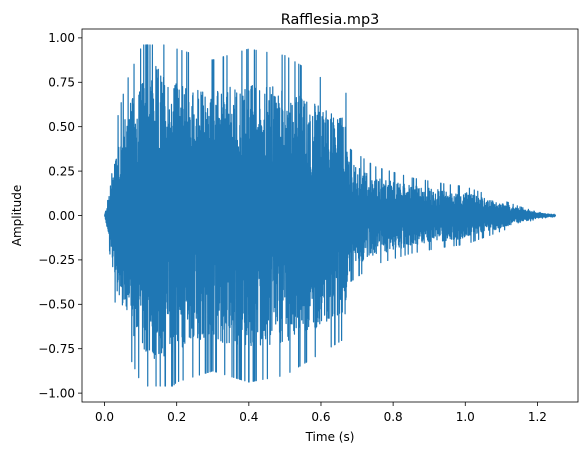 The width and height of the screenshot is (587, 453). I want to click on y-tick-label: 0.75, so click(61, 83).